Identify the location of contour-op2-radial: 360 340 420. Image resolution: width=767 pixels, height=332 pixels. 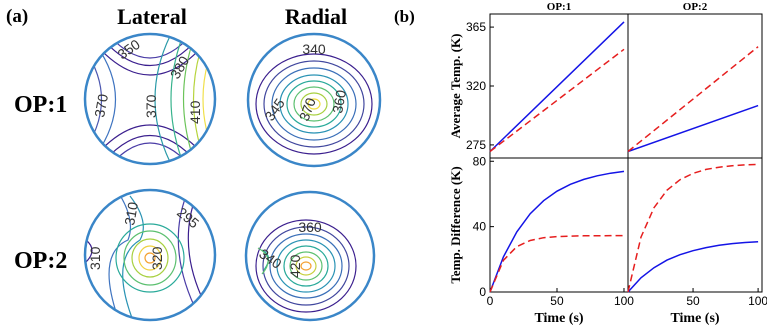
(310, 256).